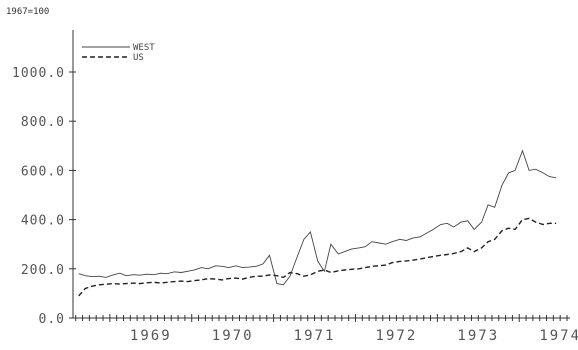 This screenshot has width=578, height=350. I want to click on unit-label: 1967=100, so click(27, 12).